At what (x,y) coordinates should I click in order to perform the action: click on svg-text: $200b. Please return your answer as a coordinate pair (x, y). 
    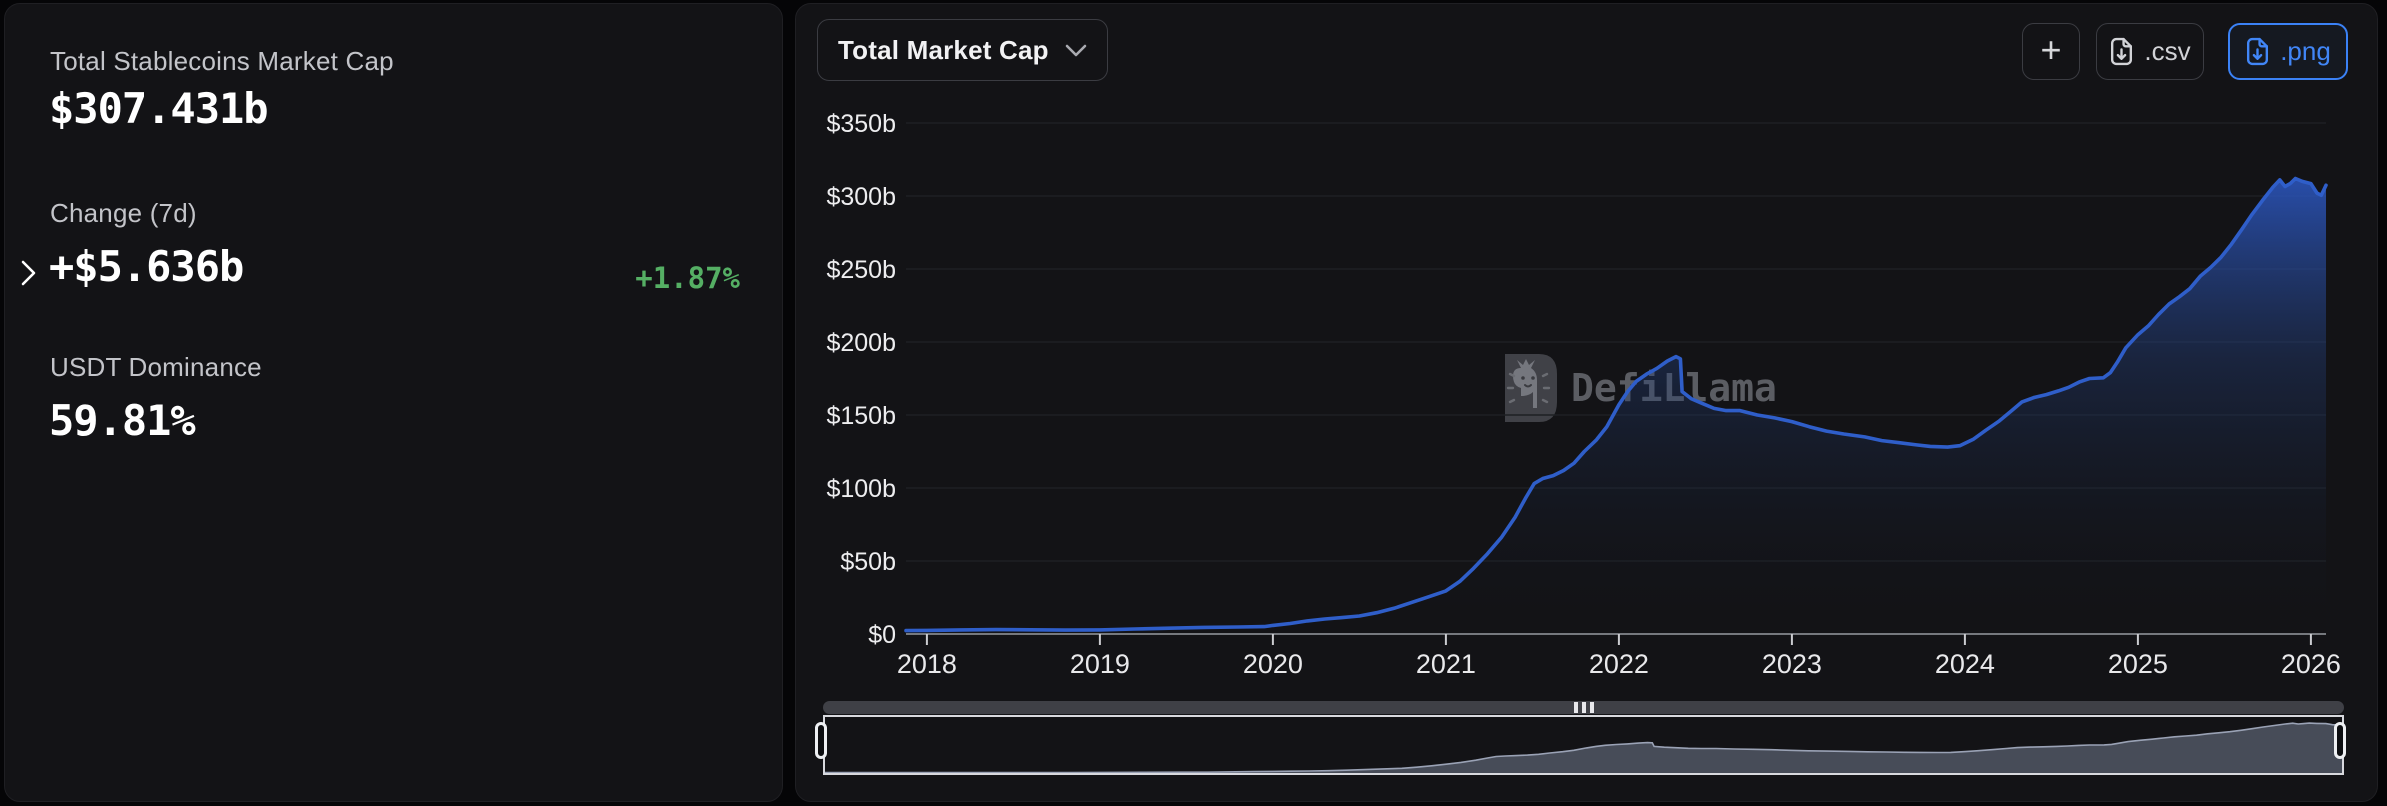
    Looking at the image, I should click on (861, 343).